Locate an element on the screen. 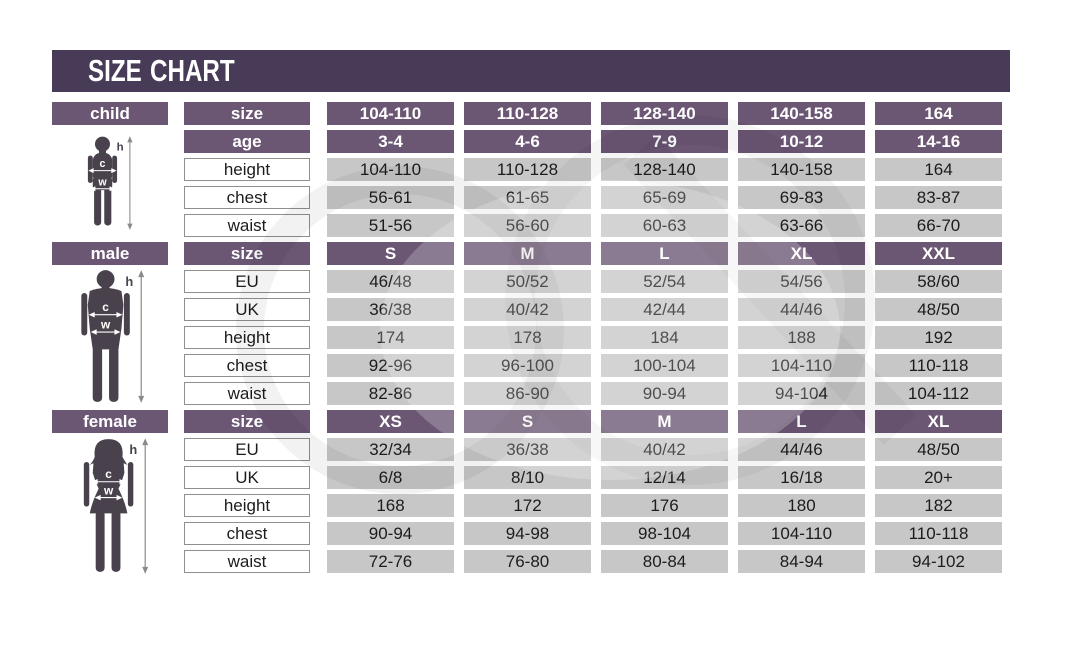 Image resolution: width=1065 pixels, height=645 pixels. value-cell: 76-80 is located at coordinates (527, 561).